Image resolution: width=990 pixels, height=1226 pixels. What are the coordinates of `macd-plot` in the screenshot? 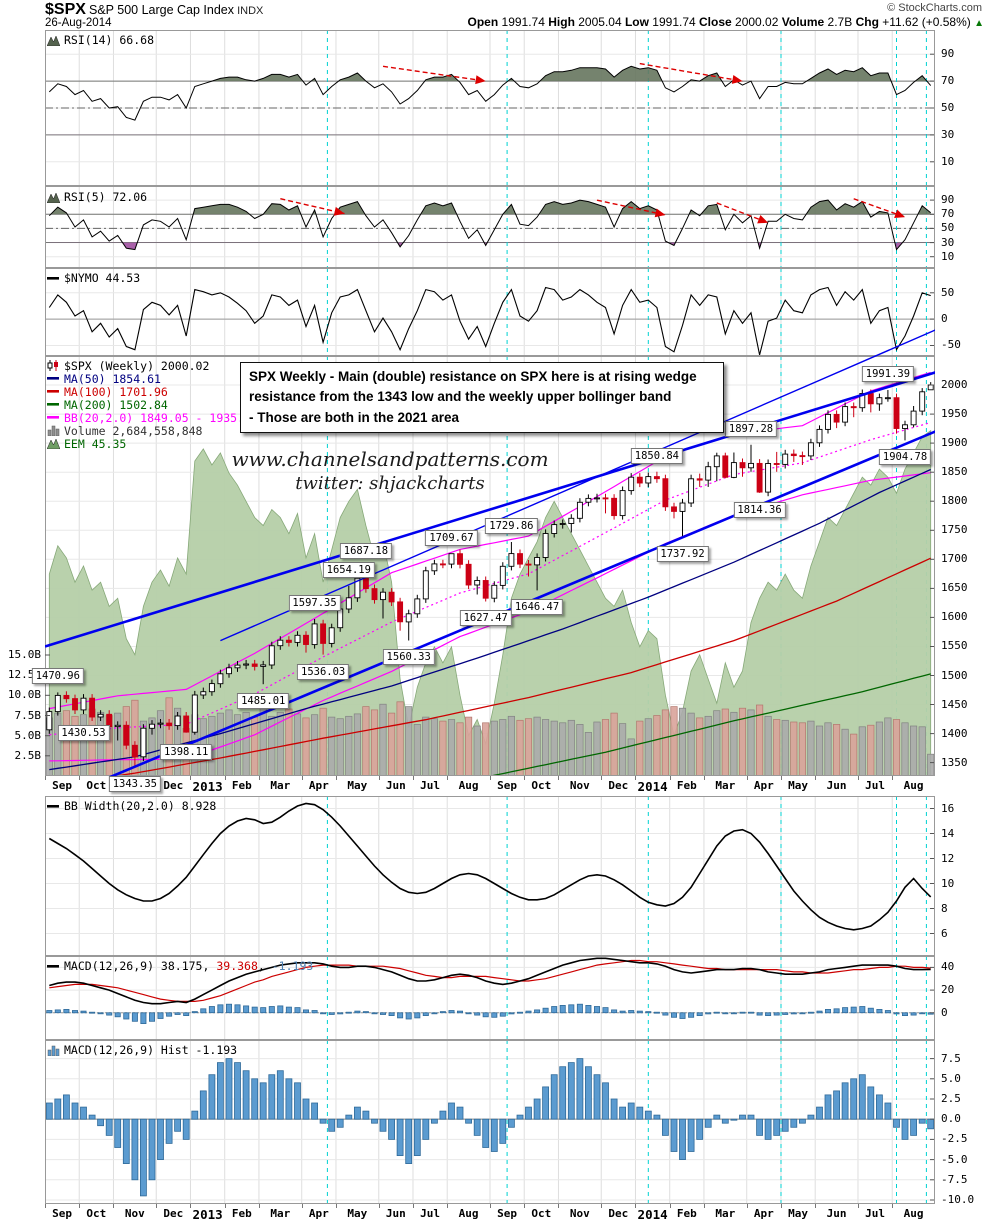 It's located at (490, 998).